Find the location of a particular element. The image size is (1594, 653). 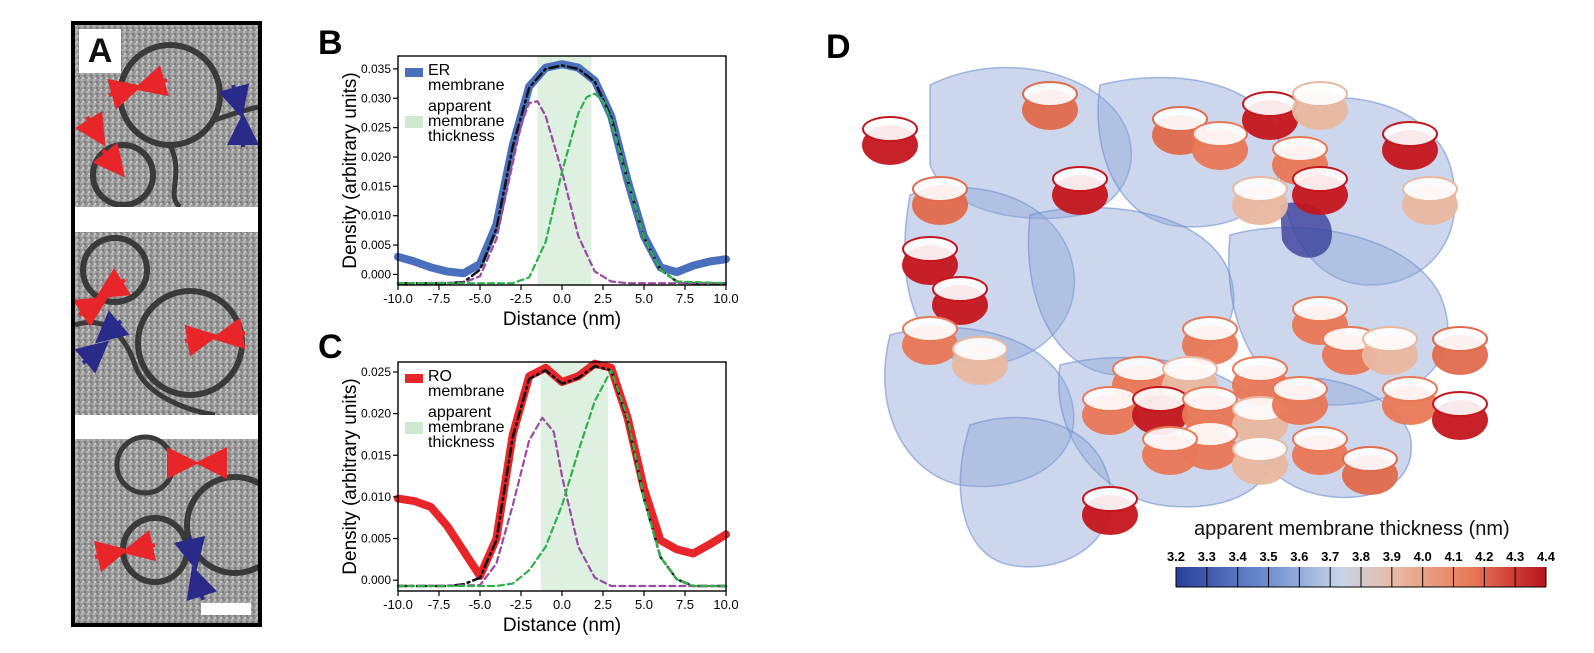

colorbar-tick-label: 4.1 is located at coordinates (1453, 556).